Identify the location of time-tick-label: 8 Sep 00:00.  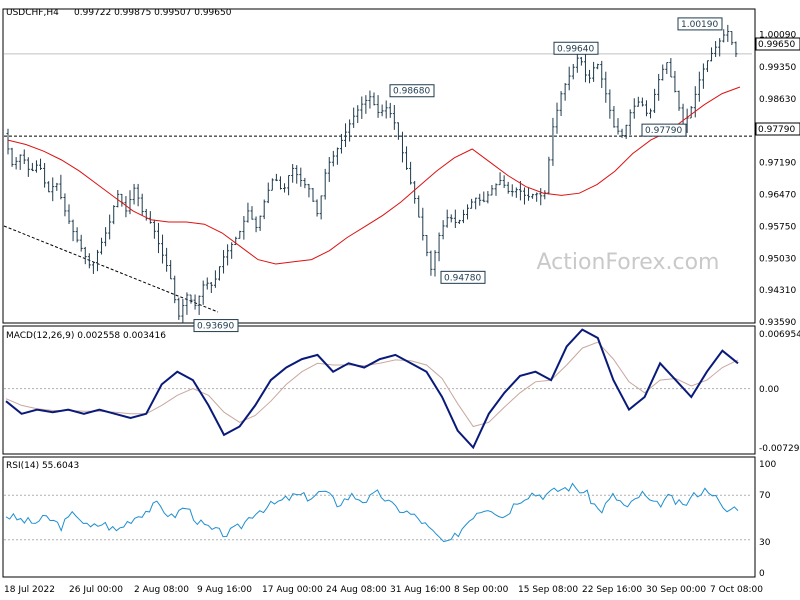
(481, 590).